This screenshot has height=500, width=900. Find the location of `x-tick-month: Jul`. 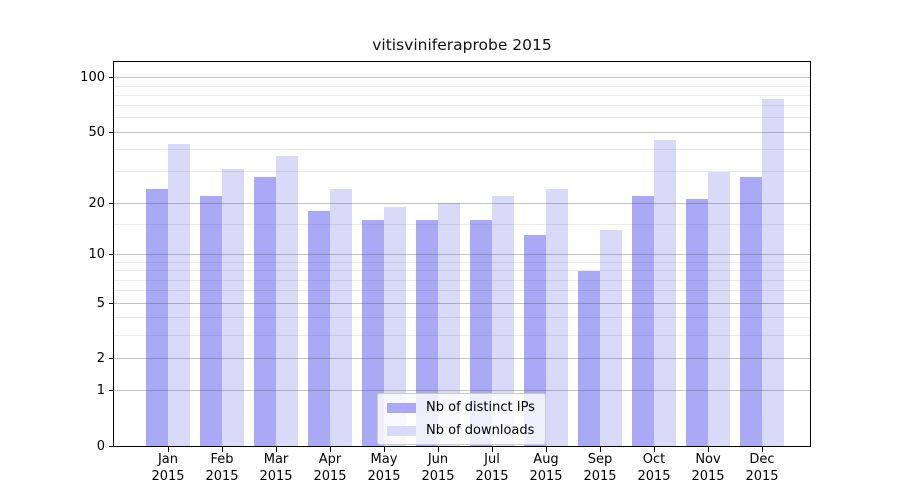

x-tick-month: Jul is located at coordinates (492, 459).